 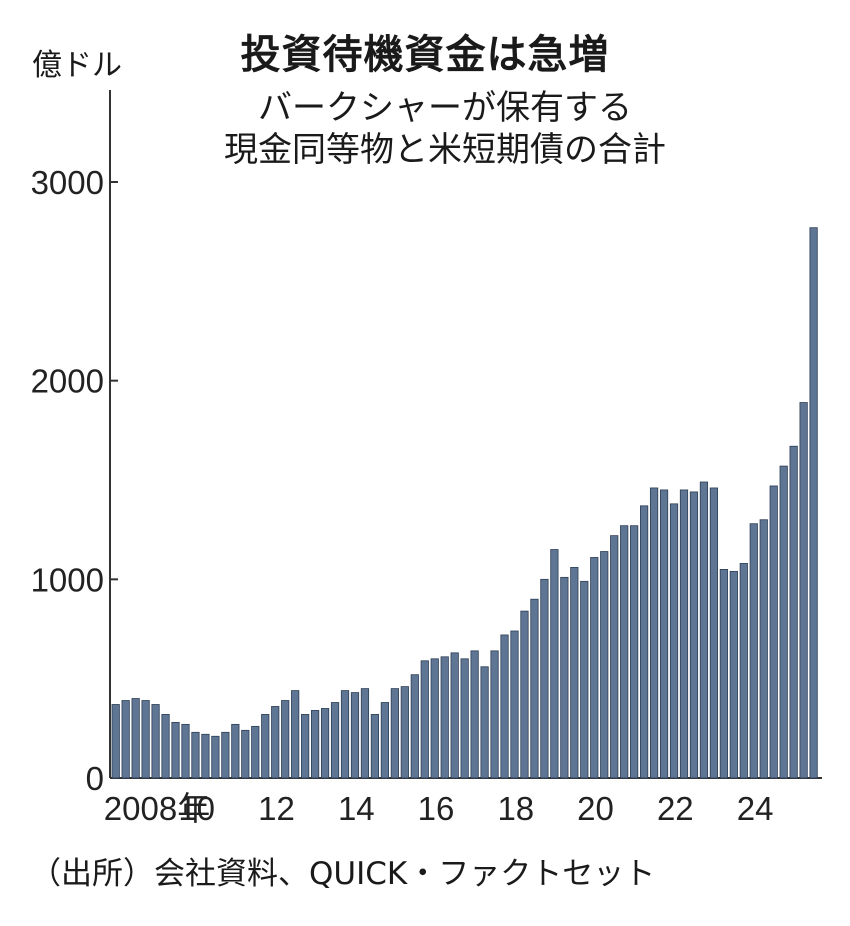 What do you see at coordinates (196, 808) in the screenshot?
I see `x-tick-label: 10` at bounding box center [196, 808].